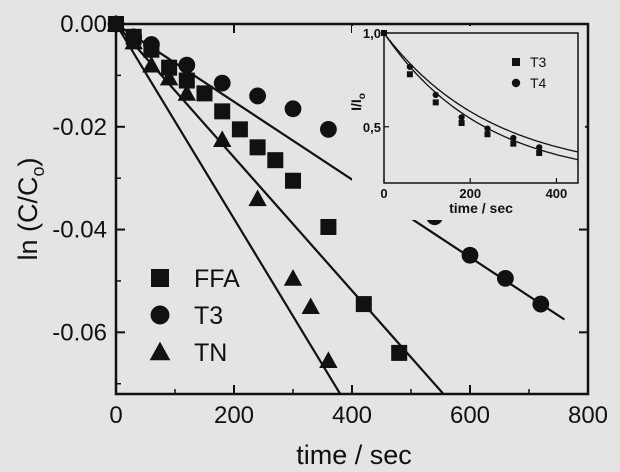 The width and height of the screenshot is (620, 472). I want to click on inset-legend-label-t3: T3, so click(538, 62).